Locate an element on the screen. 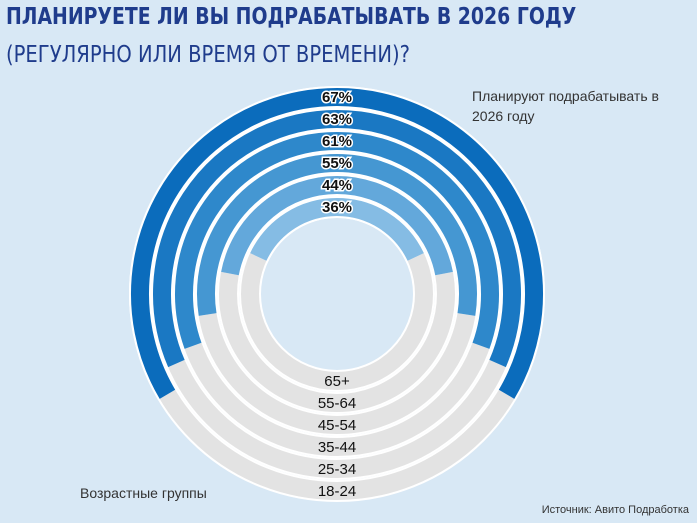  value-label: 61% is located at coordinates (337, 141).